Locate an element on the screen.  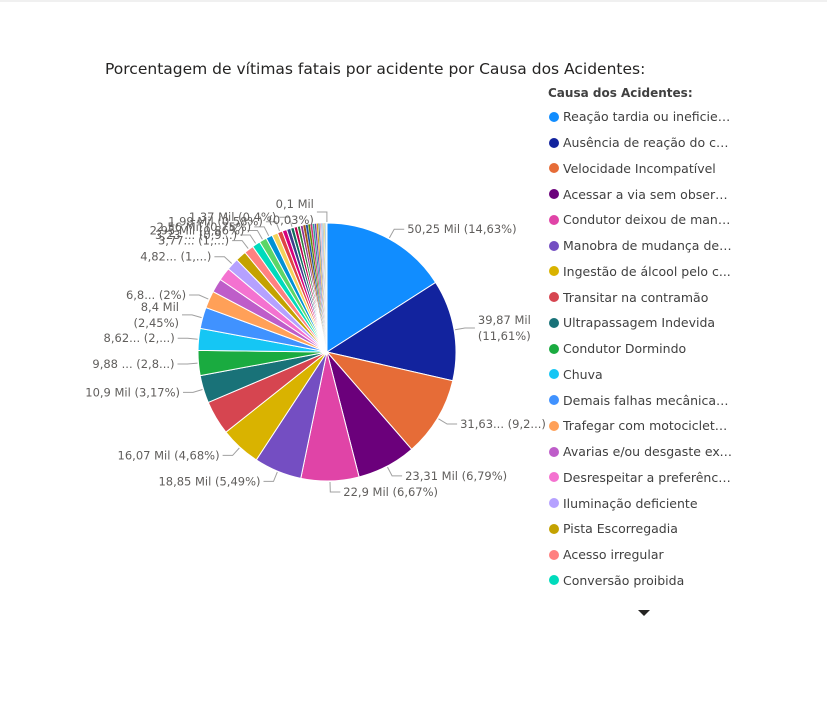
legend-item: Conversão proibida is located at coordinates (643, 581).